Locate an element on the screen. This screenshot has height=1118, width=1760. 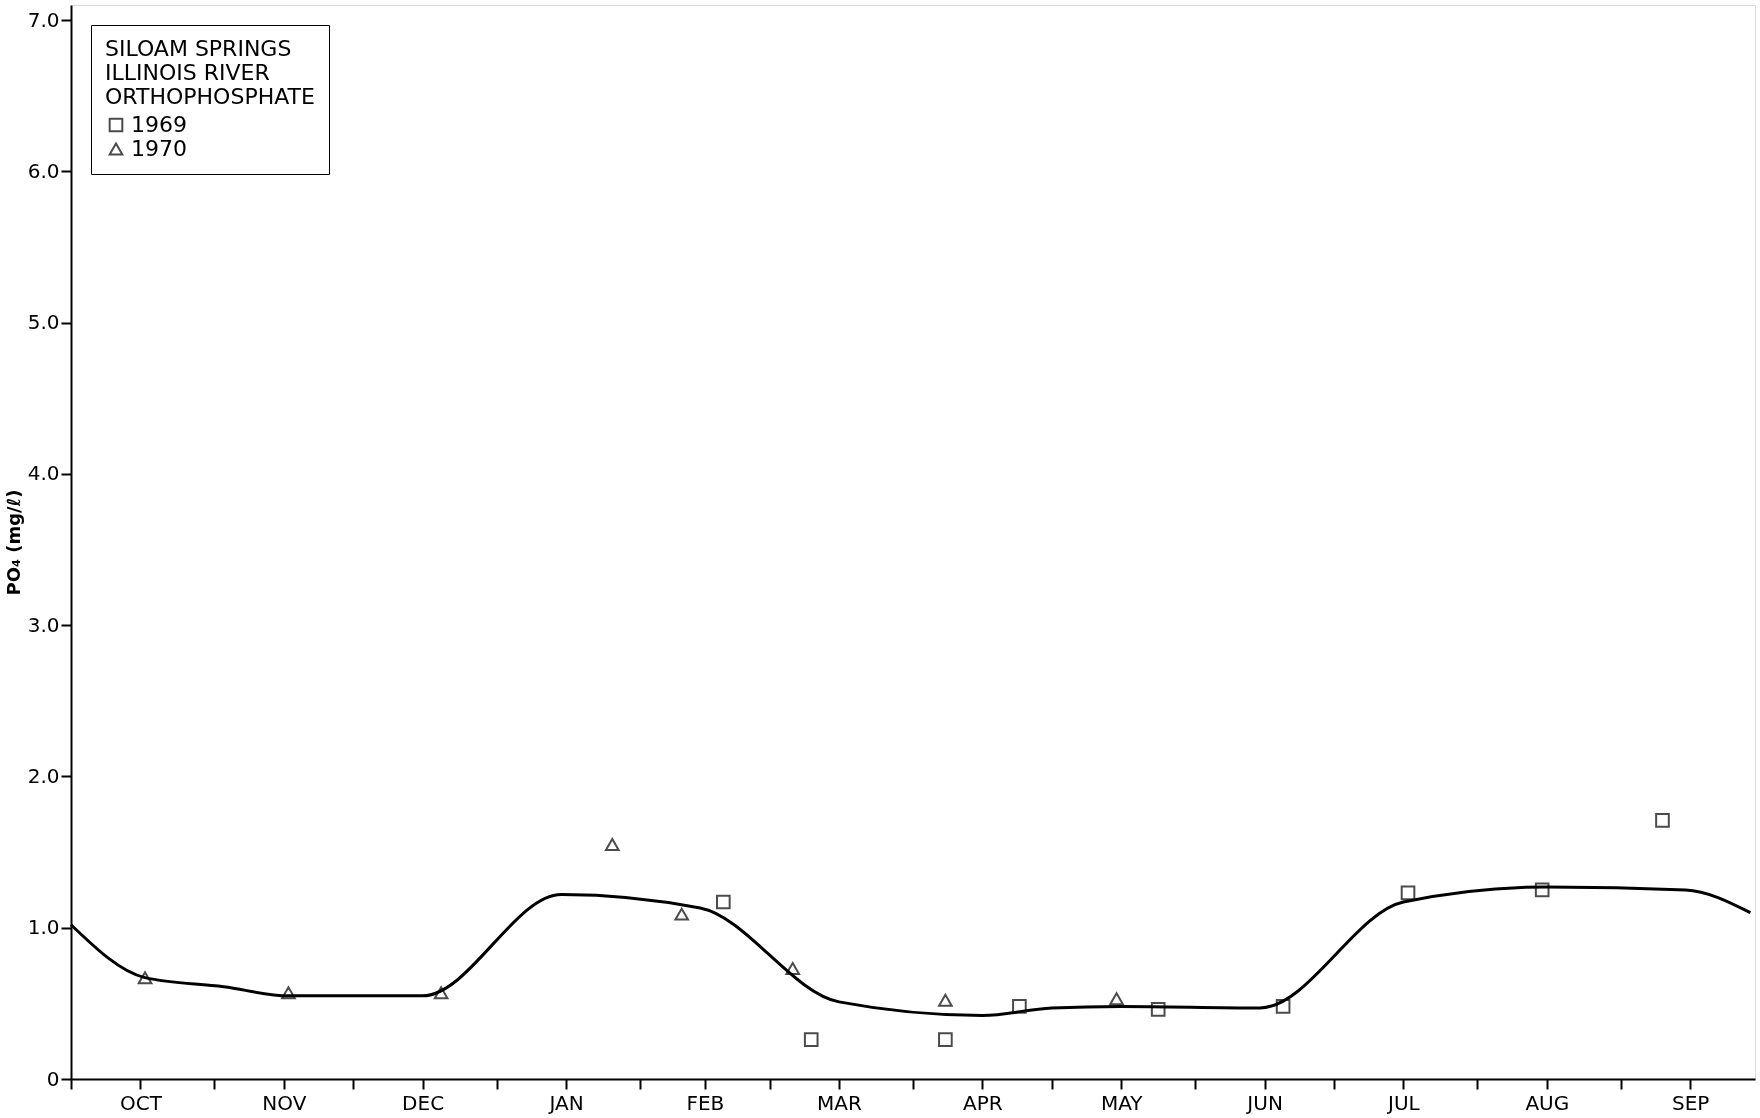
y-tick-label: 0 is located at coordinates (53, 1078).